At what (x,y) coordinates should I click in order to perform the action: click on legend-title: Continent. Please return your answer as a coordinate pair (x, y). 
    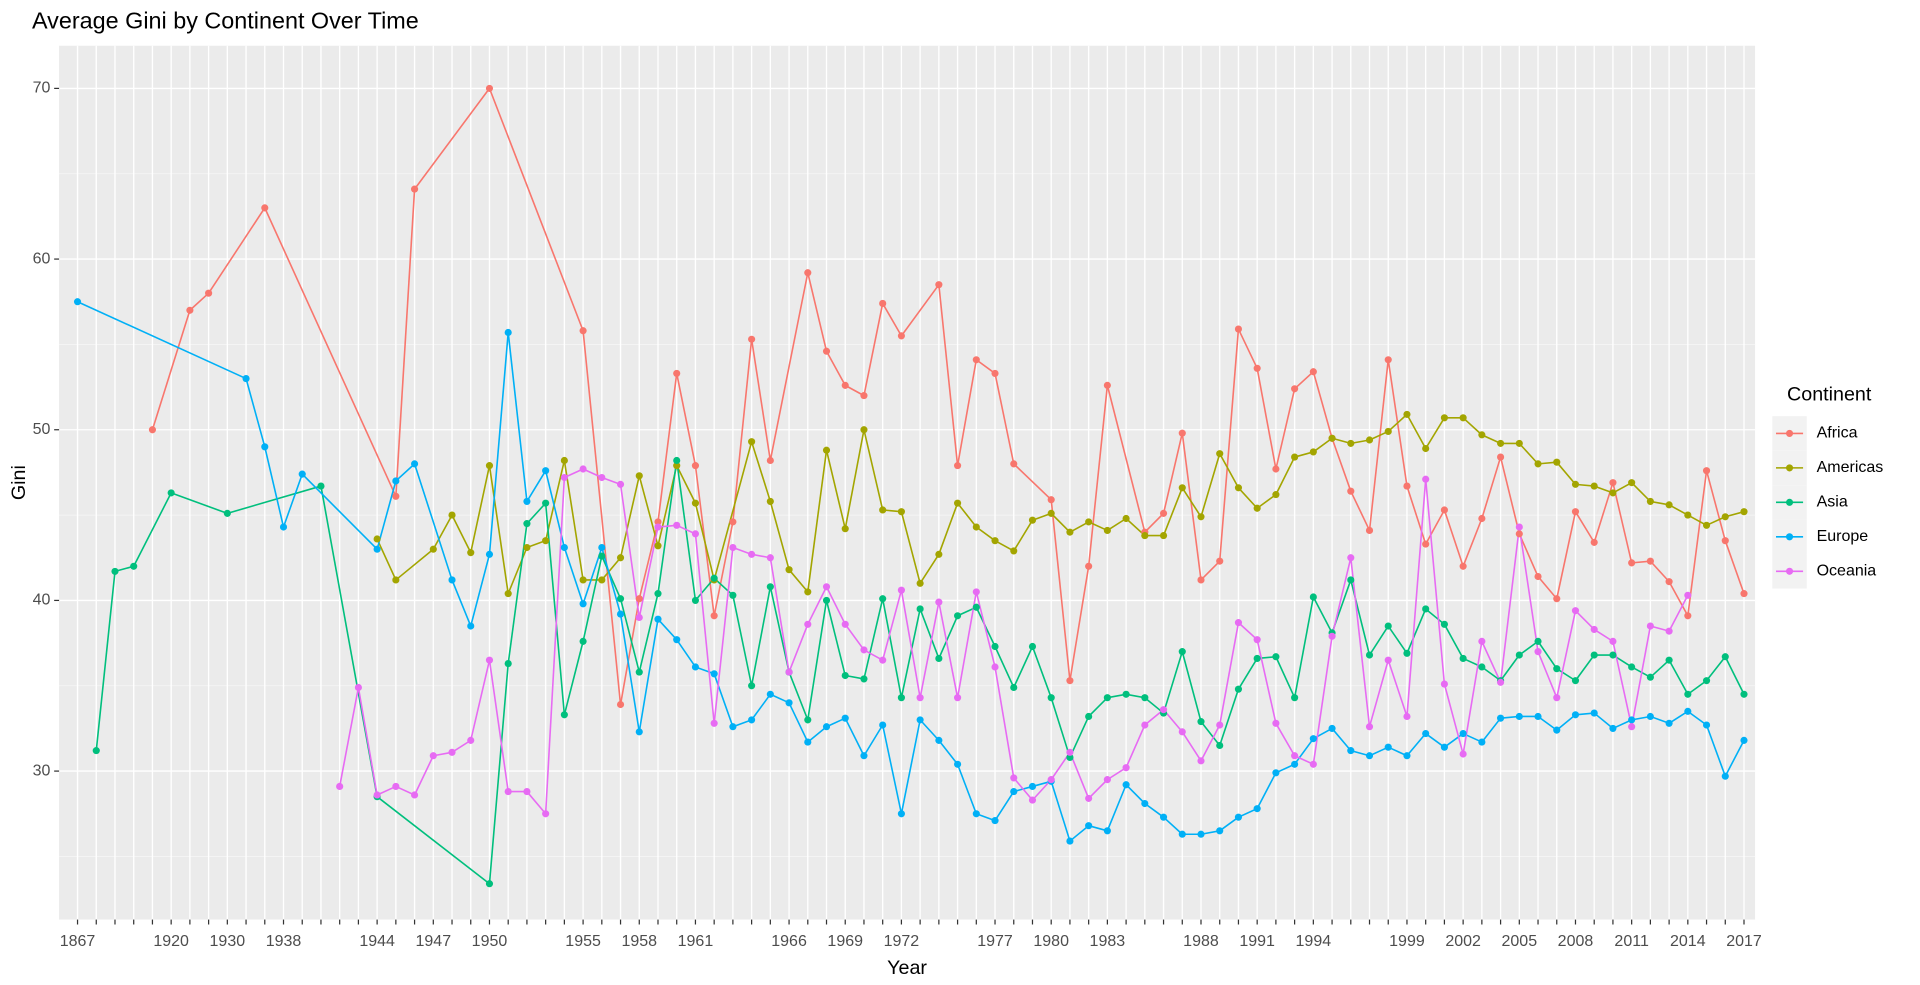
    Looking at the image, I should click on (1829, 394).